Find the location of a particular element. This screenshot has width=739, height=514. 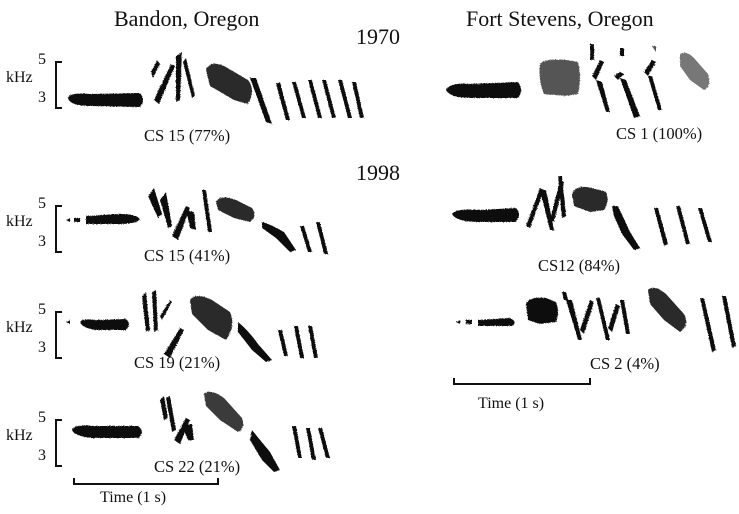

year-label-1998: 1998 is located at coordinates (378, 172).